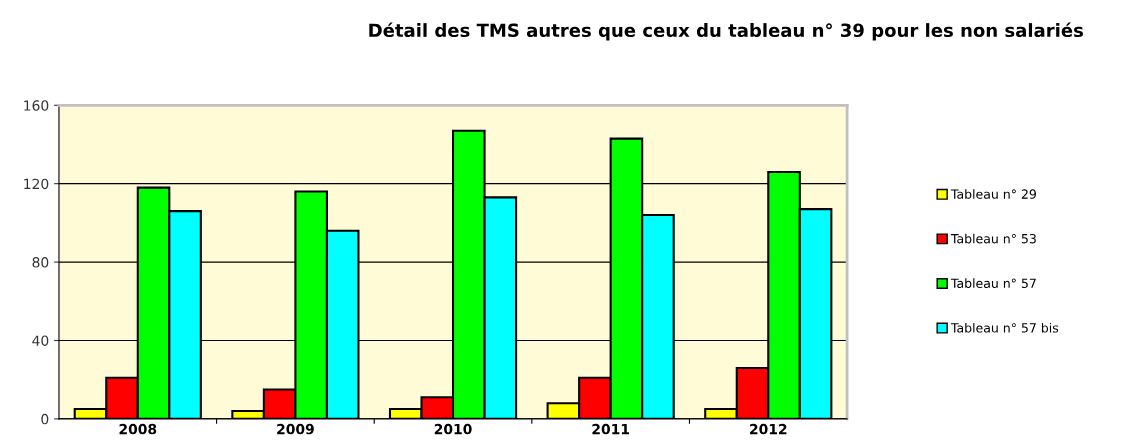  I want to click on y-tick-label: 160, so click(36, 105).